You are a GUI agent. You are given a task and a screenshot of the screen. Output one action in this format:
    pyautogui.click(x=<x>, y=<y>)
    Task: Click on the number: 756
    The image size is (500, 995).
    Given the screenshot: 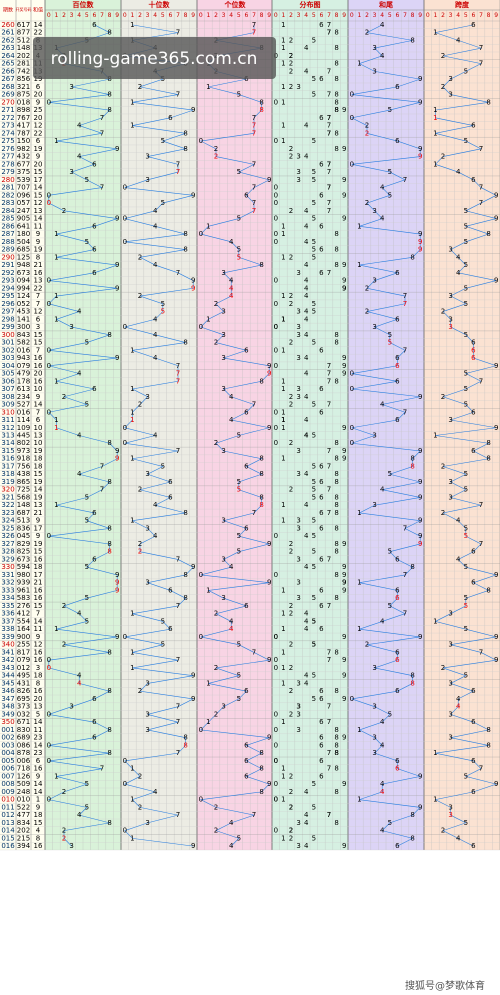 What is the action you would take?
    pyautogui.click(x=24, y=466)
    